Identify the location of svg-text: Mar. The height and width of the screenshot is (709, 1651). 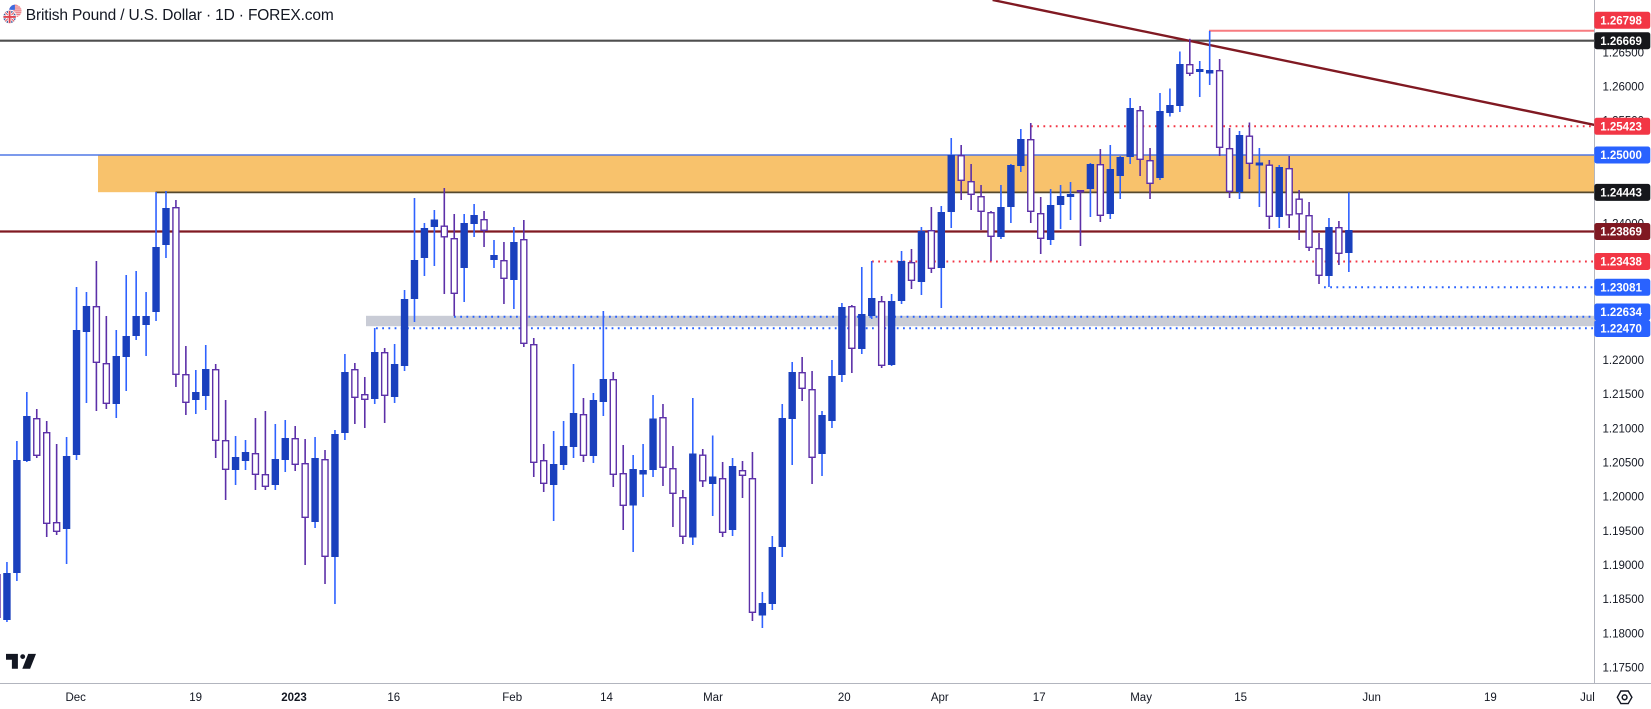
(713, 698).